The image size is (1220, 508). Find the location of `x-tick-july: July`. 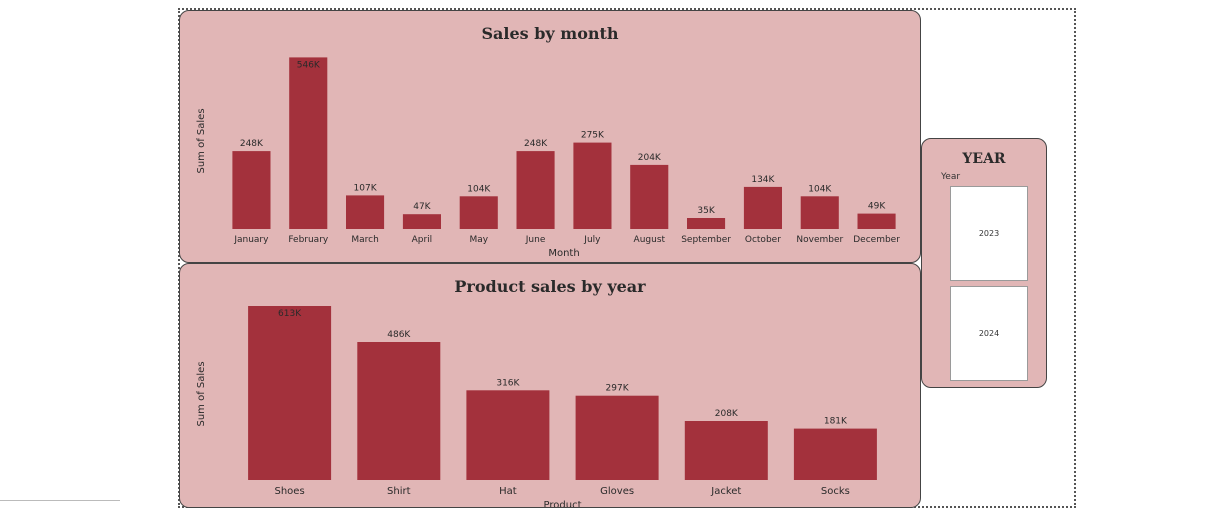

x-tick-july: July is located at coordinates (592, 240).